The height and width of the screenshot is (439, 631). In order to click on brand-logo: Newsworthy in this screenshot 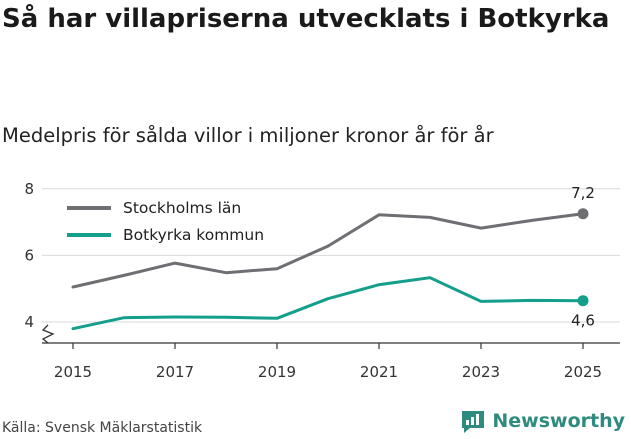, I will do `click(542, 421)`.